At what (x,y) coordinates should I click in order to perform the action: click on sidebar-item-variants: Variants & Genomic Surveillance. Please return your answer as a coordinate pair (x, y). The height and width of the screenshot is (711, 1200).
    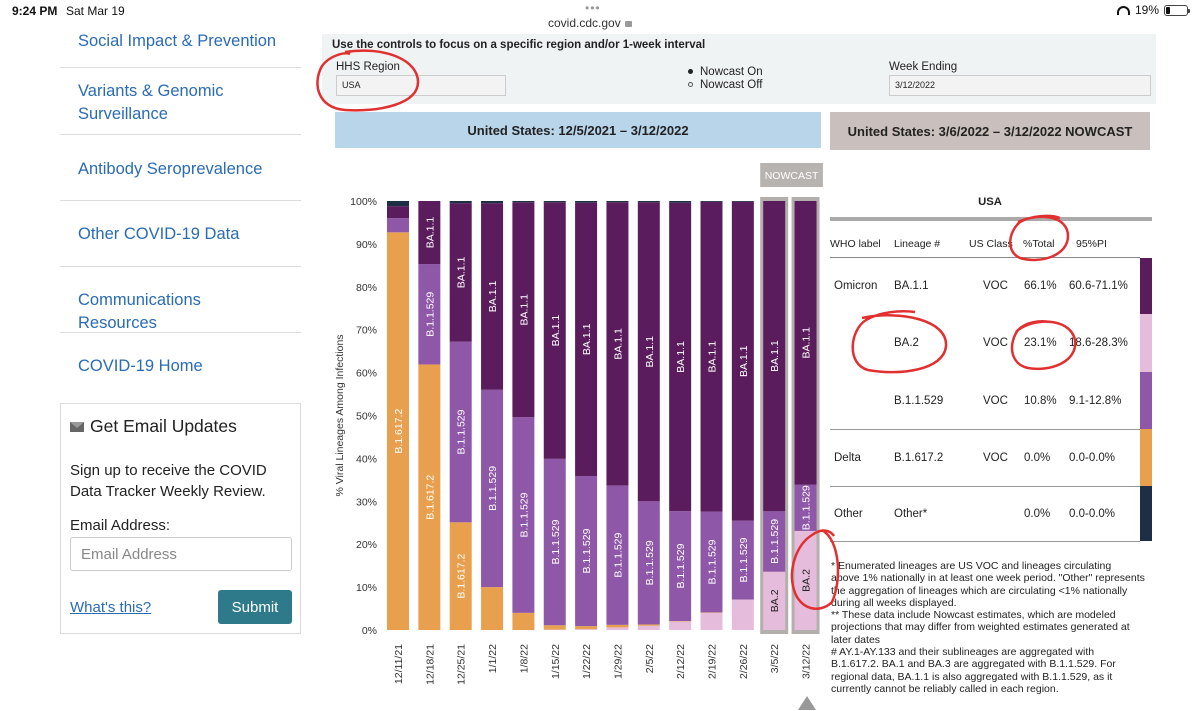
    Looking at the image, I should click on (180, 101).